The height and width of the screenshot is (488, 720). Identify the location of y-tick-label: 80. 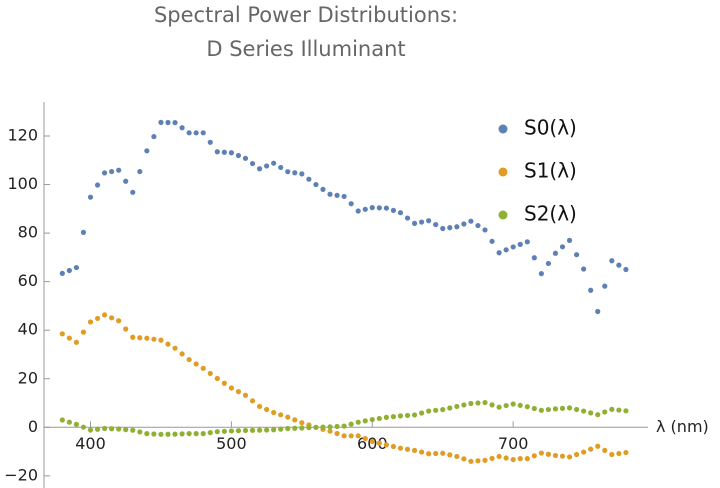
(28, 232).